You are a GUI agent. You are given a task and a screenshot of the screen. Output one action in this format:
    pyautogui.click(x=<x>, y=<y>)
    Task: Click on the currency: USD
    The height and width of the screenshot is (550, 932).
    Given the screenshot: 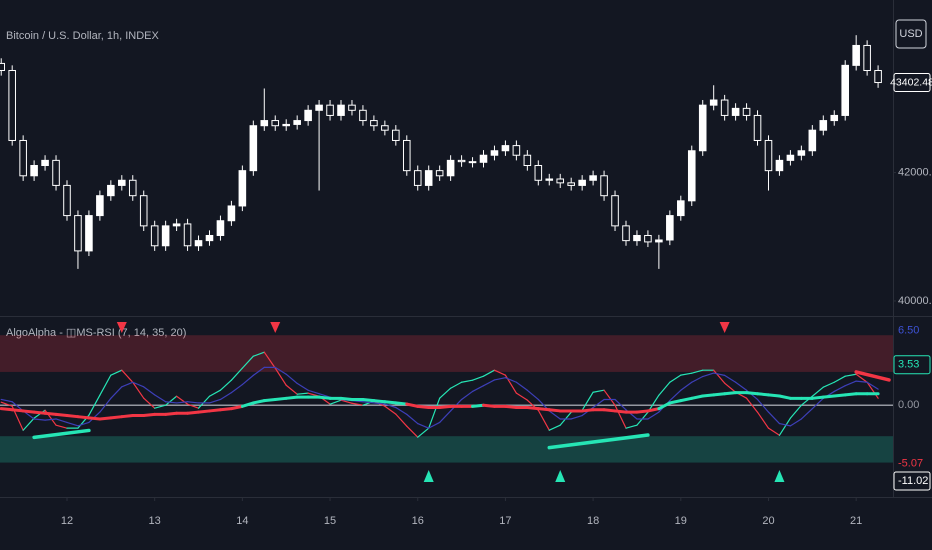 What is the action you would take?
    pyautogui.click(x=910, y=34)
    